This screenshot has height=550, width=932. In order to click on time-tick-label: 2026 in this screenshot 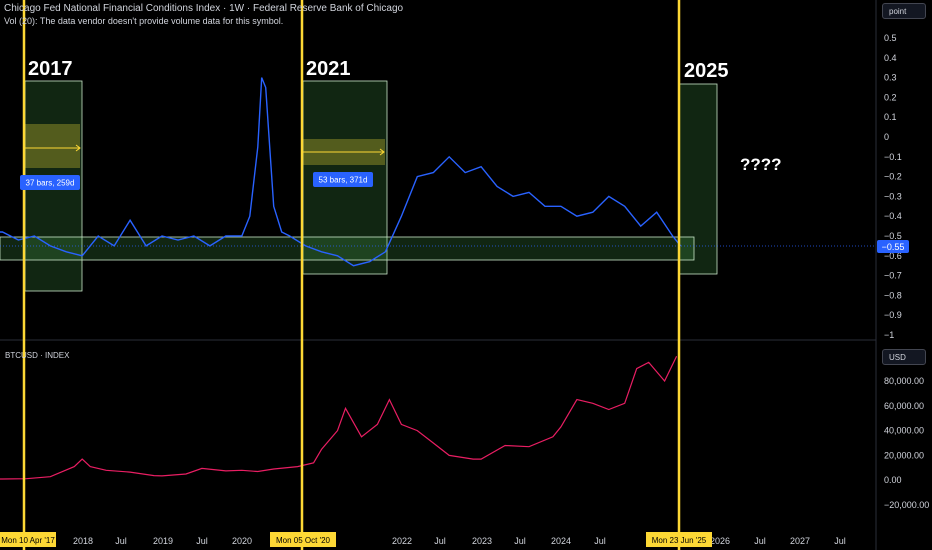, I will do `click(720, 541)`.